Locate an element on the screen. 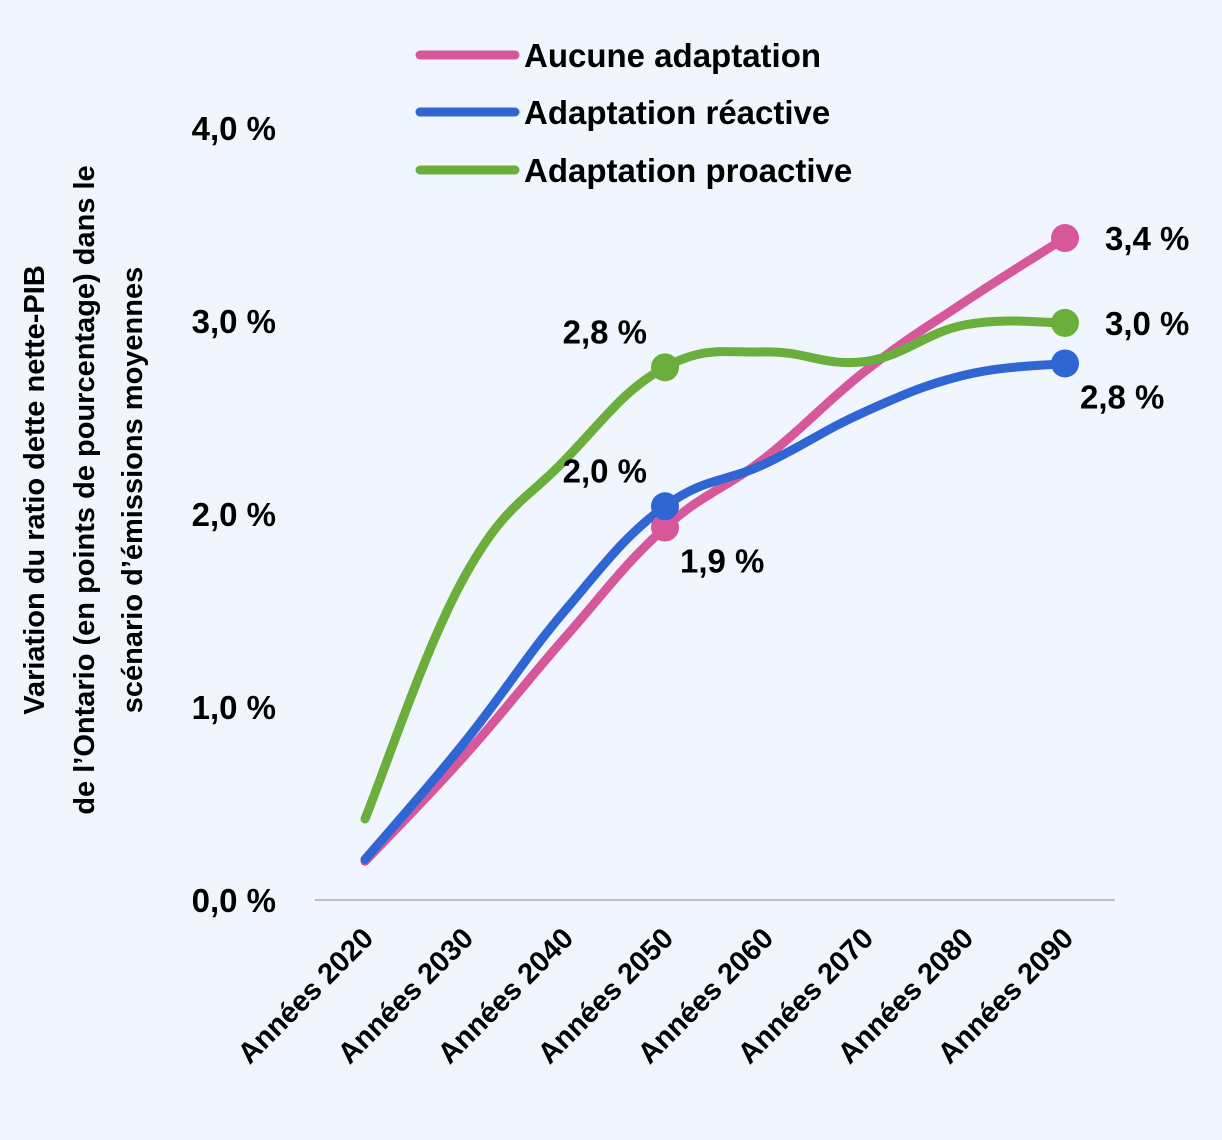  y-tick-label: 3,0 % is located at coordinates (234, 321).